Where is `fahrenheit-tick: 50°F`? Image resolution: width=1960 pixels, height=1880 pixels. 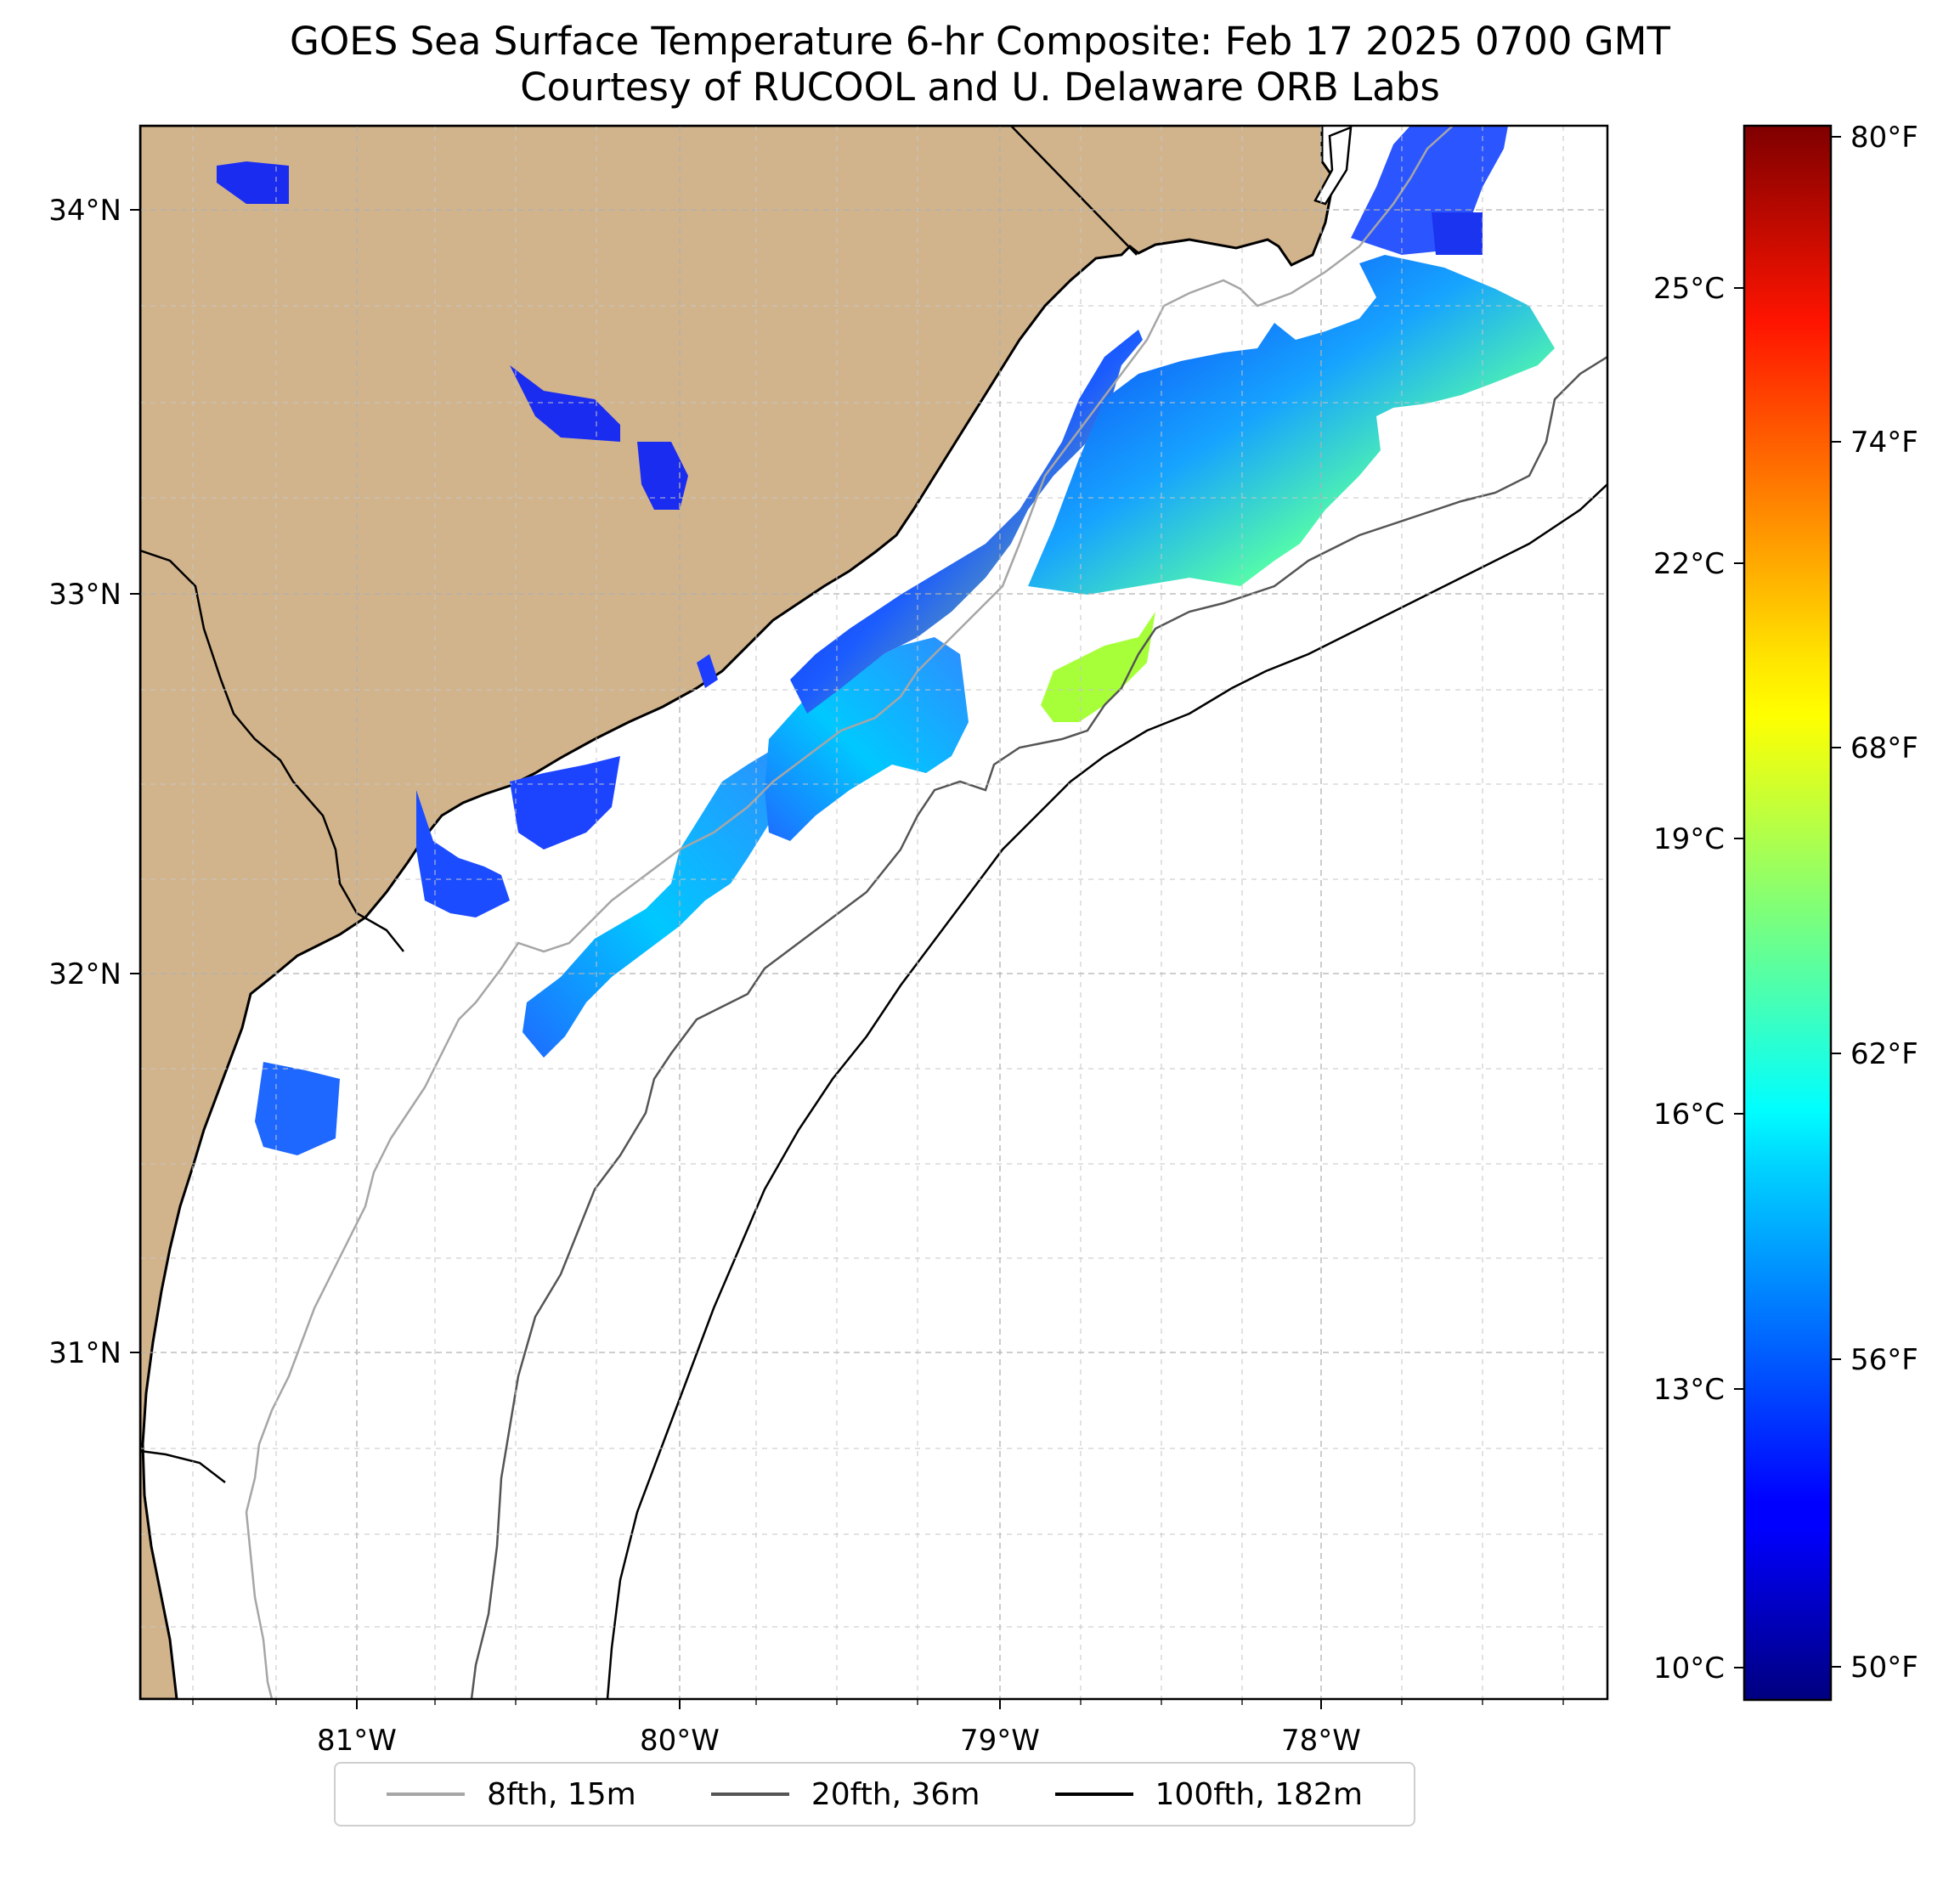
fahrenheit-tick: 50°F is located at coordinates (1884, 1668).